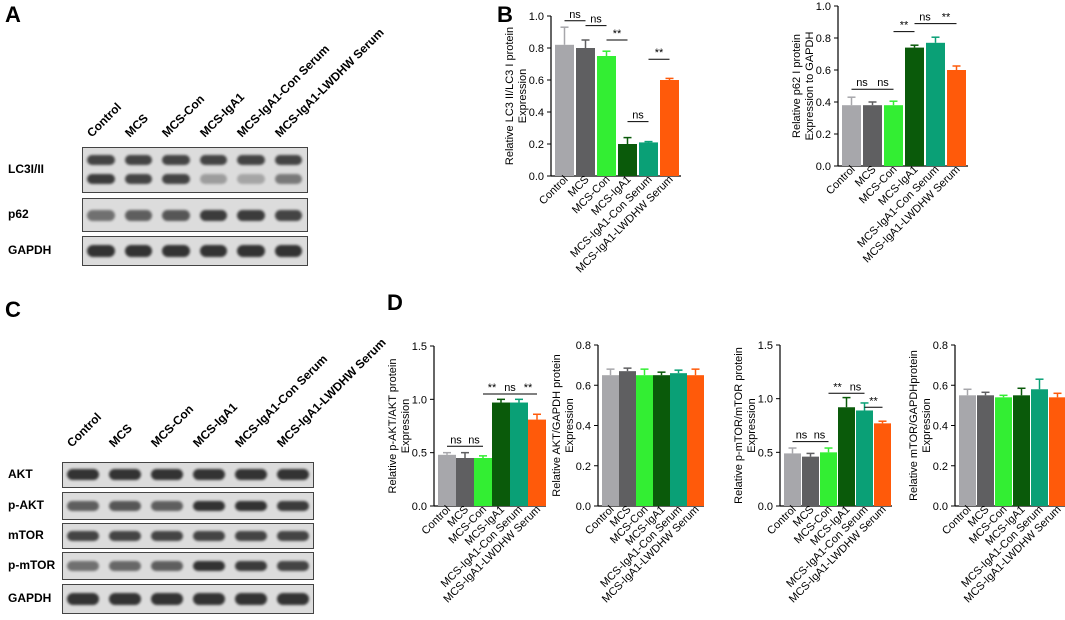 This screenshot has width=1065, height=620. Describe the element at coordinates (120, 435) in the screenshot. I see `lane-label: MCS` at that location.